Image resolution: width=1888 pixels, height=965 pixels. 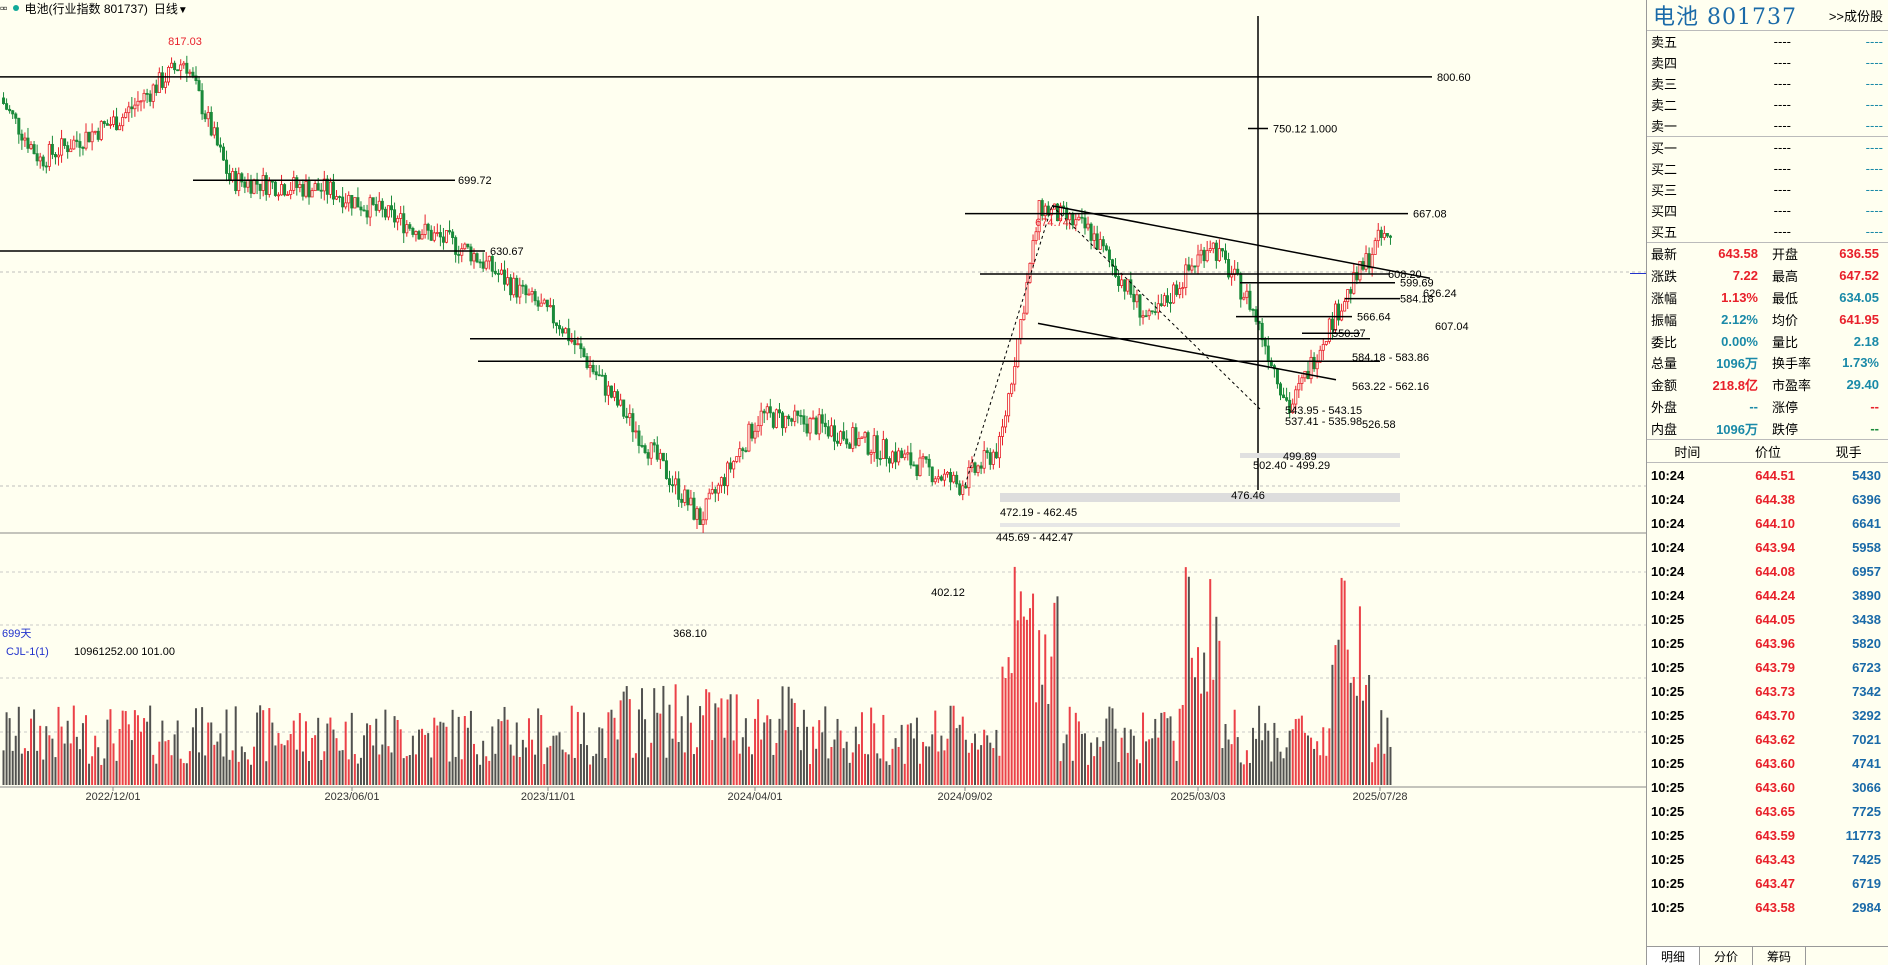 What do you see at coordinates (1785, 277) in the screenshot?
I see `quote-label: 最高` at bounding box center [1785, 277].